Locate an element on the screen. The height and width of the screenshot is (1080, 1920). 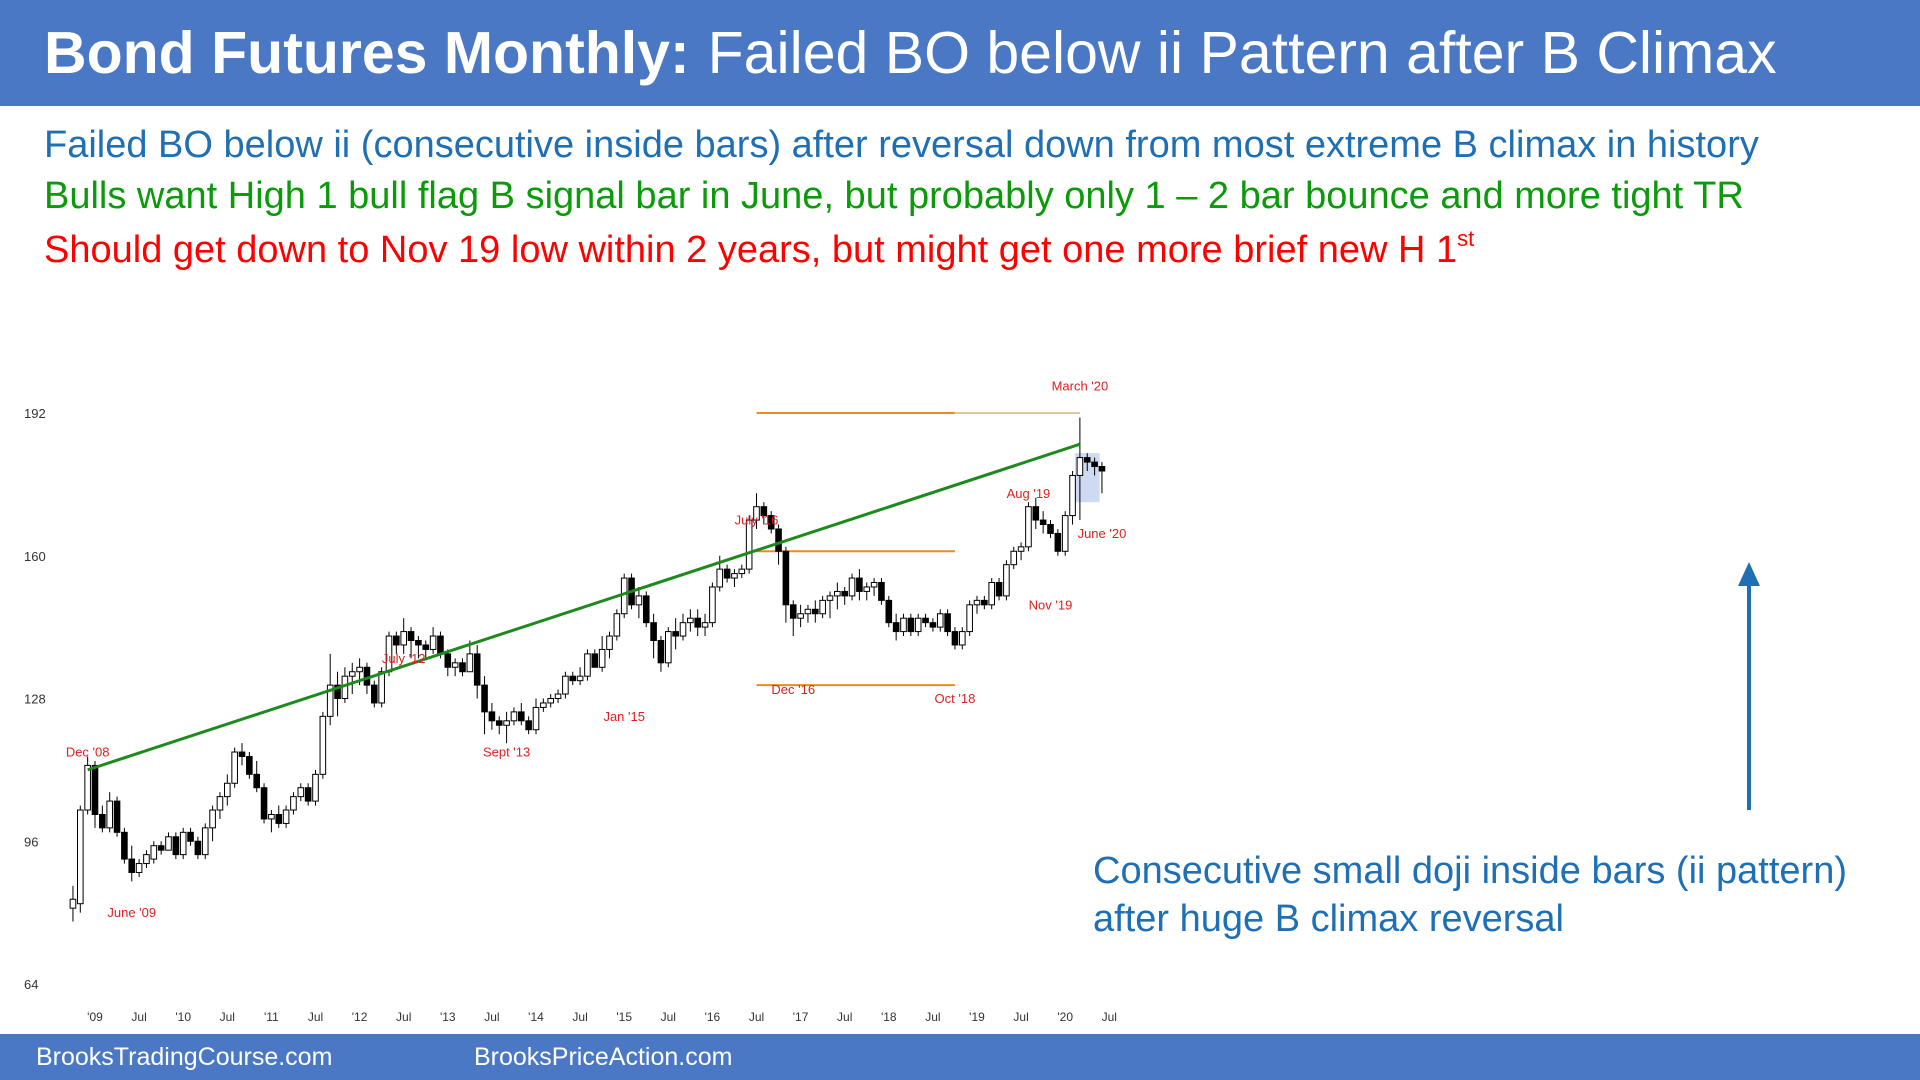
chart-annotation: Dec '08 is located at coordinates (88, 751).